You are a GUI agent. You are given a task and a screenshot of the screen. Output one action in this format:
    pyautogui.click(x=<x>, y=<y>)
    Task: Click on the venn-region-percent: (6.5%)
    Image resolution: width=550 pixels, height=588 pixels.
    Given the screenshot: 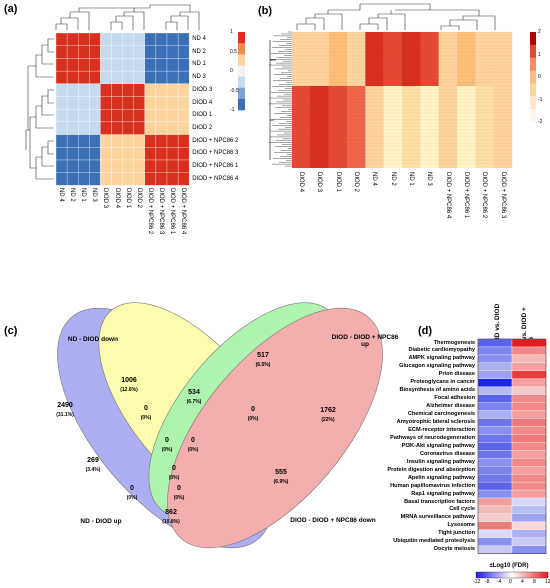 What is the action you would take?
    pyautogui.click(x=263, y=365)
    